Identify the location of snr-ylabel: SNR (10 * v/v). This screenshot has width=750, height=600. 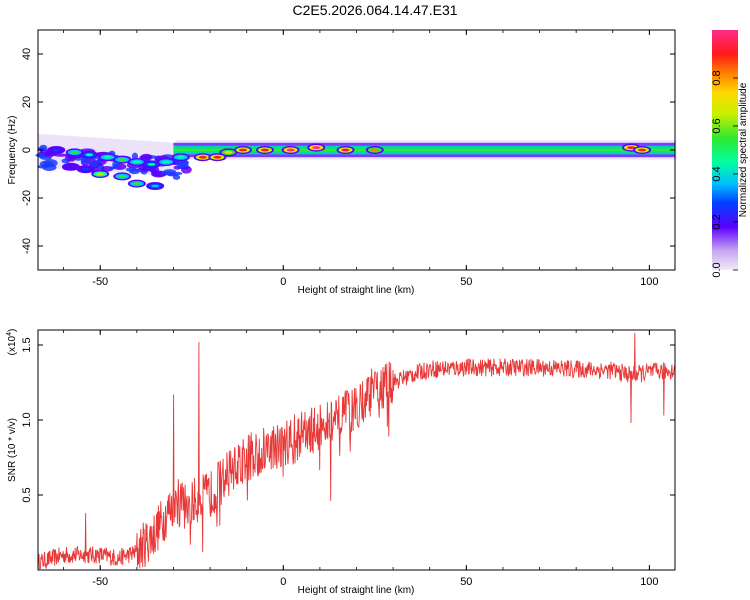
(12, 450).